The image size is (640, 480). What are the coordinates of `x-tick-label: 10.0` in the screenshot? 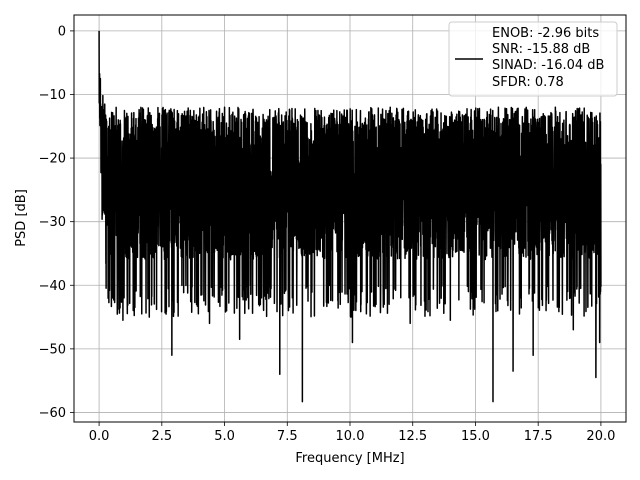 It's located at (350, 436).